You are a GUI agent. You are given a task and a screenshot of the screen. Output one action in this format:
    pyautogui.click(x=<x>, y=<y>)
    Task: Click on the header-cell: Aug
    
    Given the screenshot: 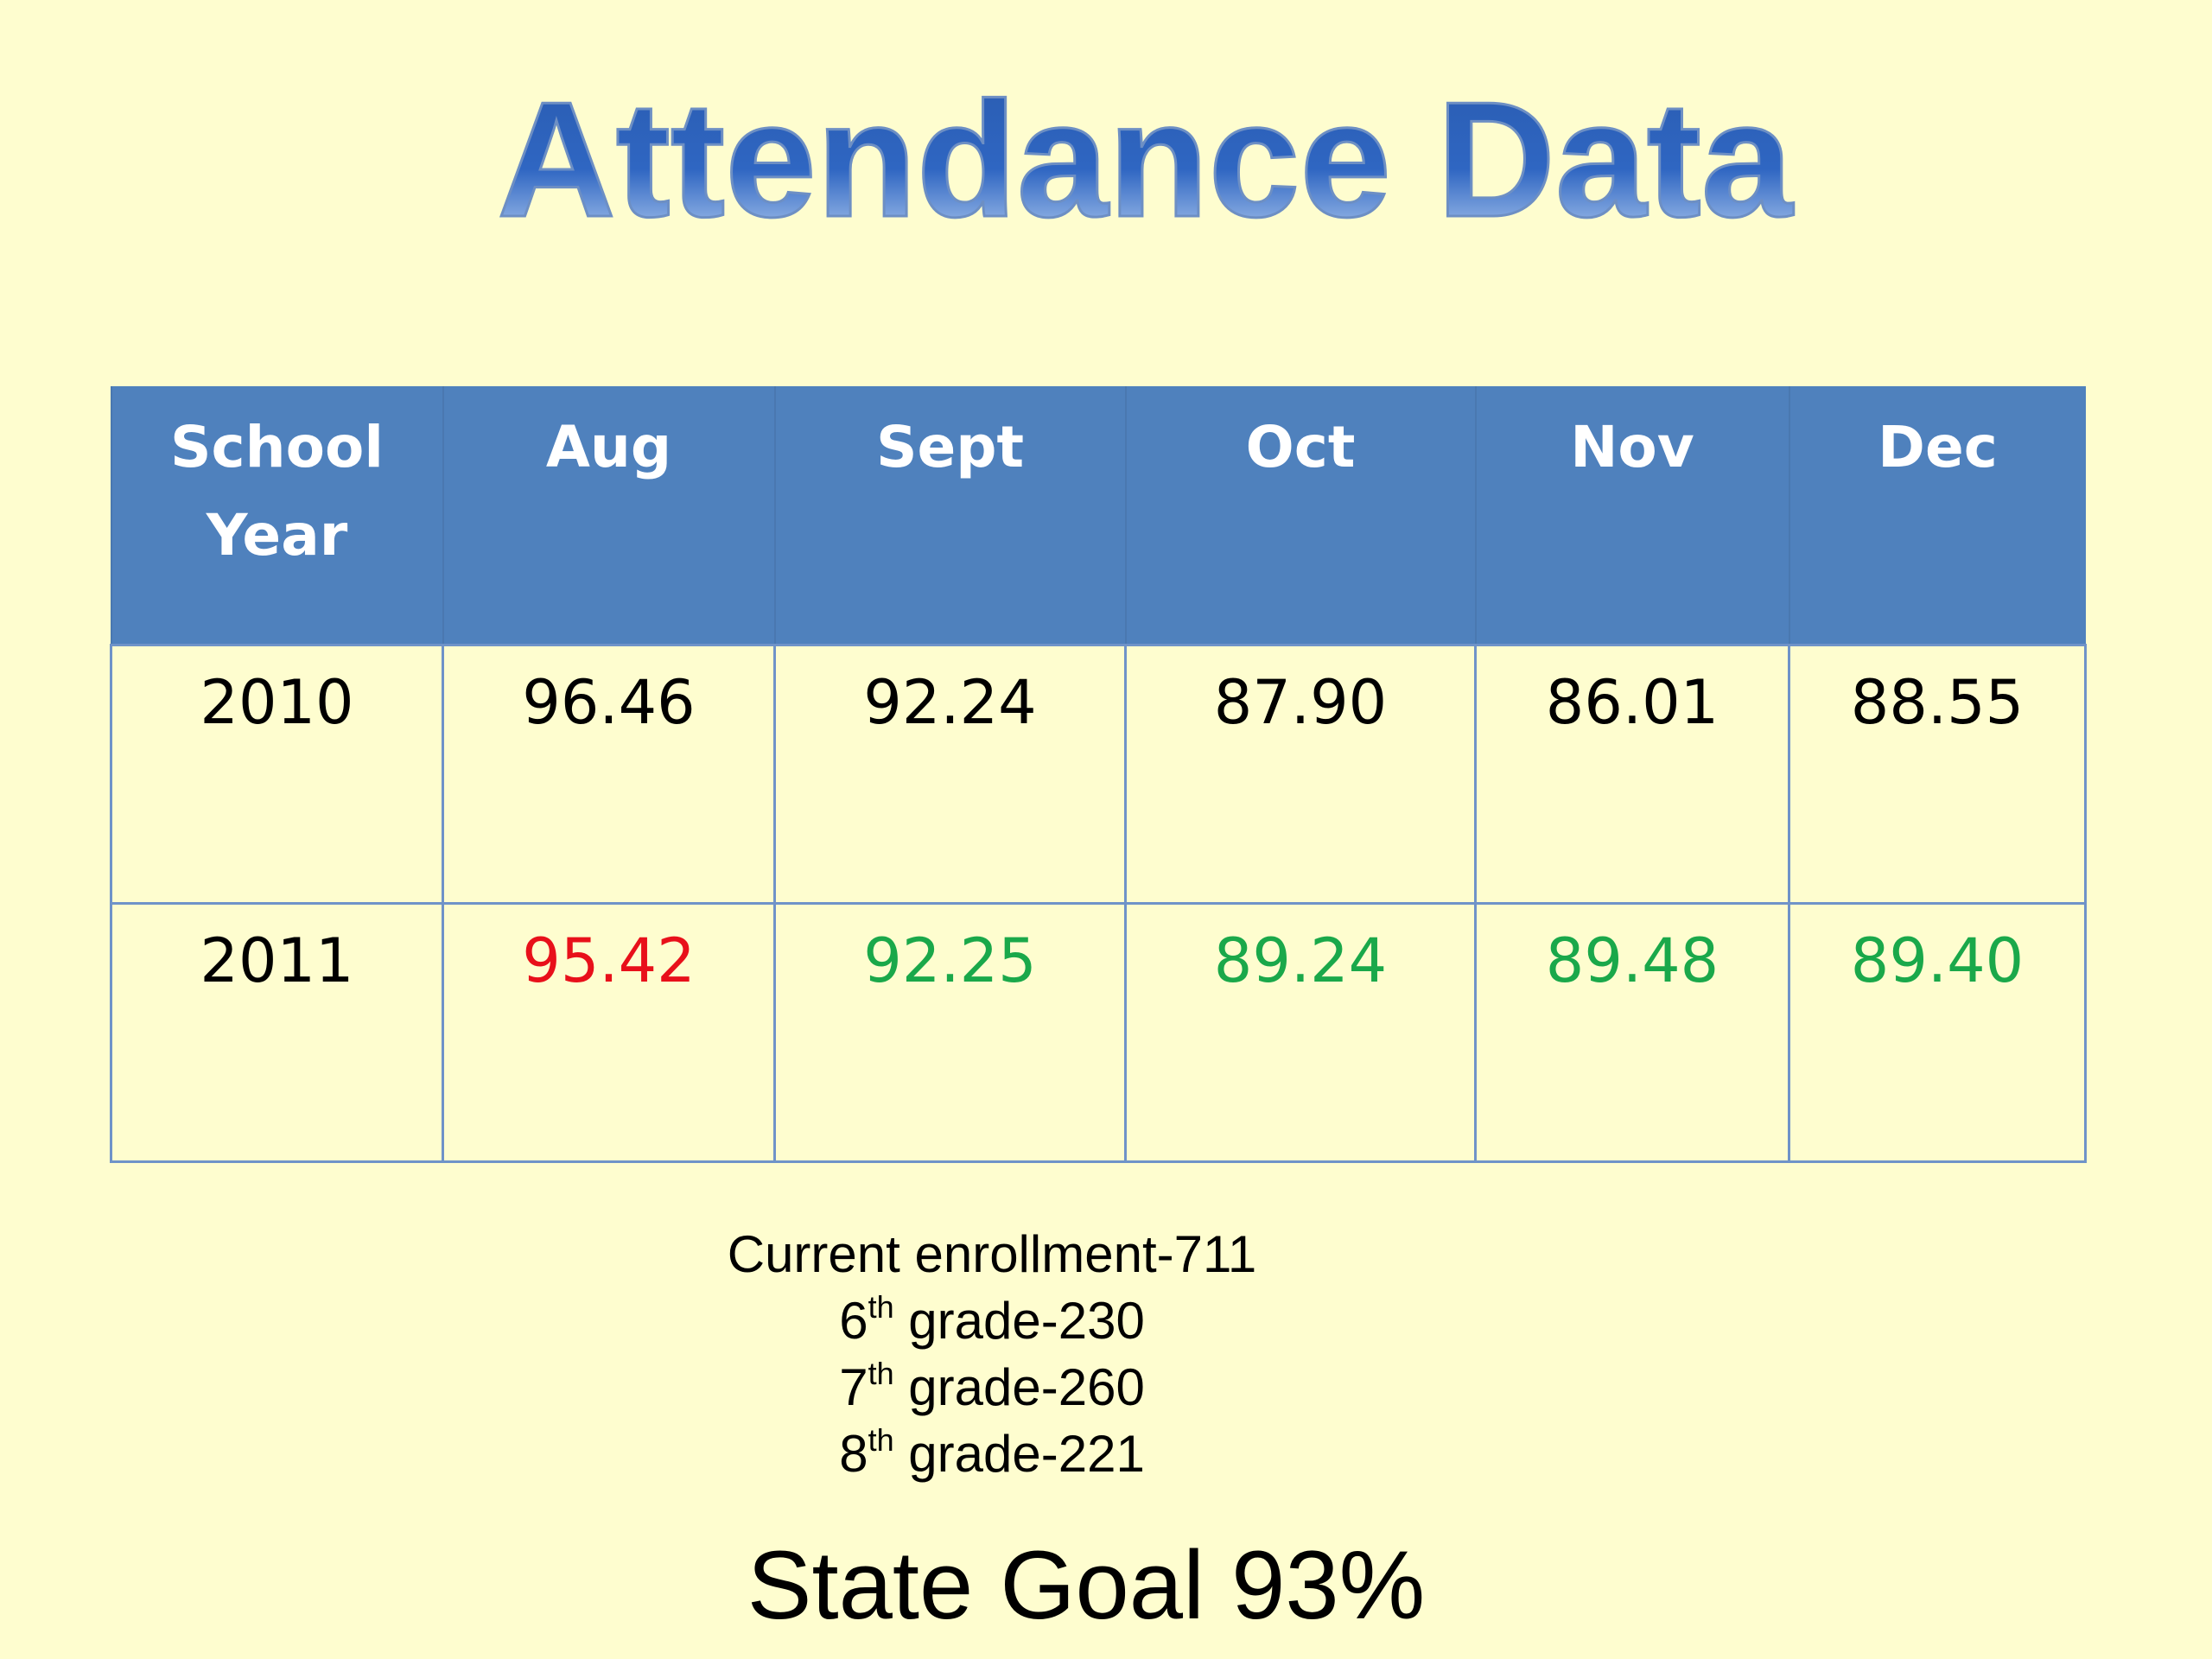 What is the action you would take?
    pyautogui.click(x=608, y=515)
    